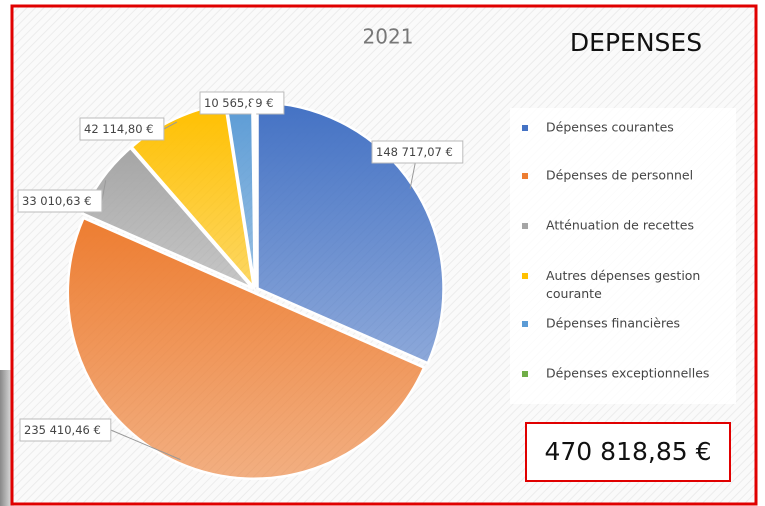  I want to click on heading: DEPENSES, so click(636, 42).